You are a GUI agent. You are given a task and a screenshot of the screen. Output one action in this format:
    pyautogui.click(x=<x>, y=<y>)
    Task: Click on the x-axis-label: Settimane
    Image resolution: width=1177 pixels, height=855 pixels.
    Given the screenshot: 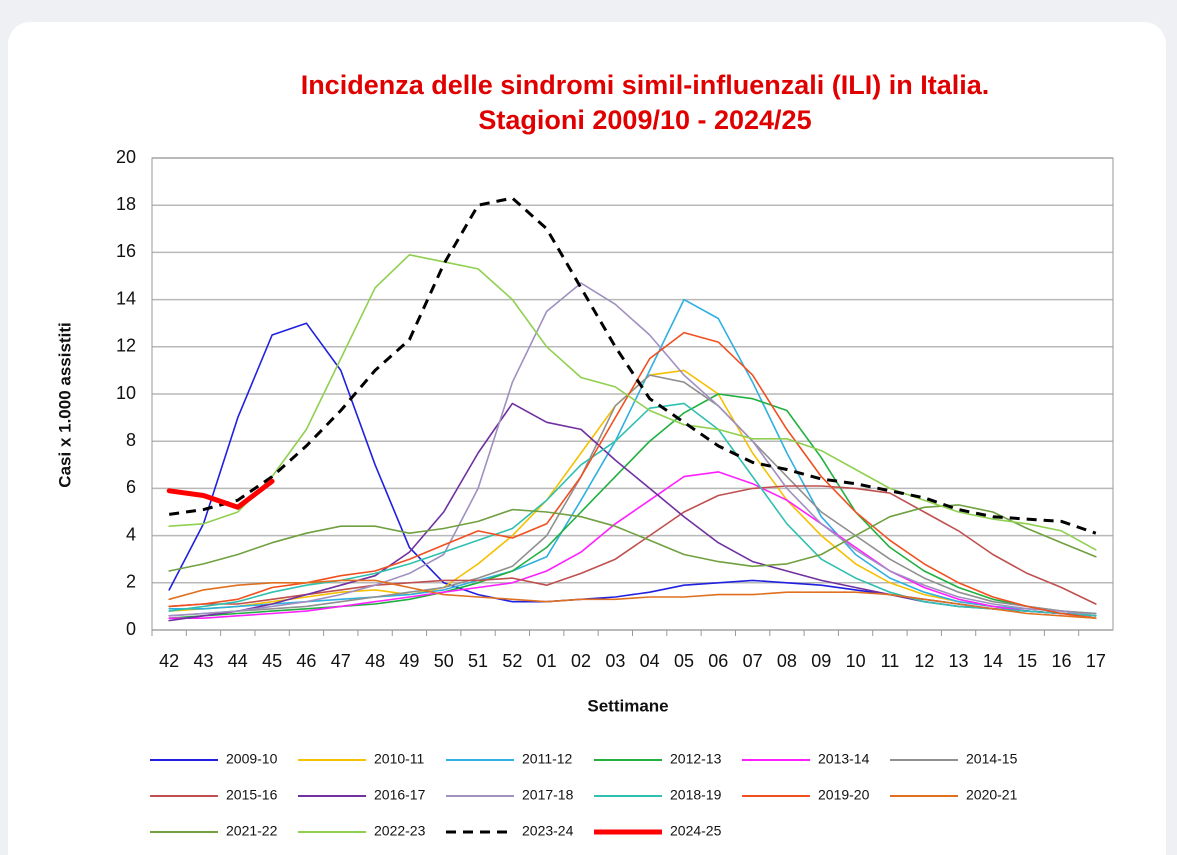 What is the action you would take?
    pyautogui.click(x=627, y=705)
    